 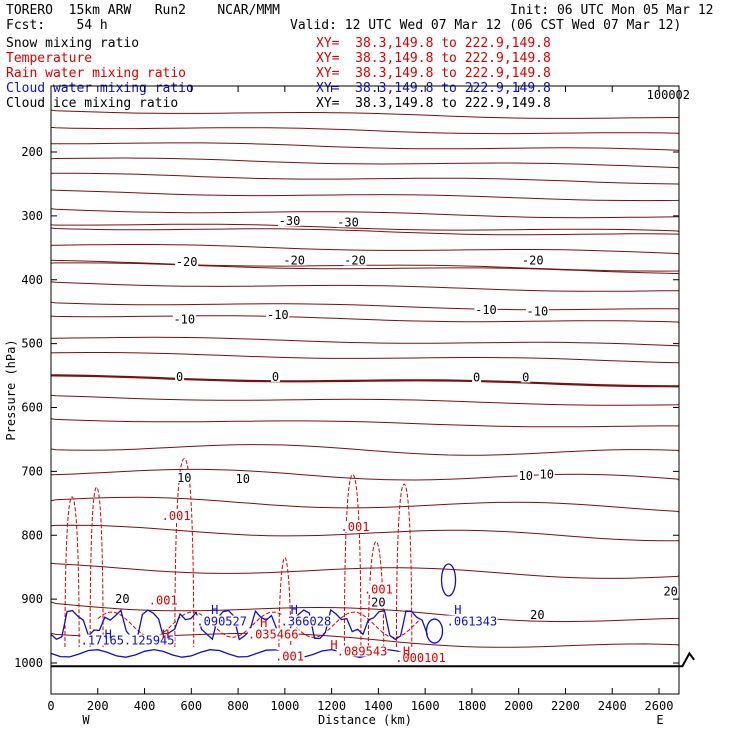 What do you see at coordinates (100, 88) in the screenshot?
I see `legend-label-cloudwater: Cloud water mixing ratio` at bounding box center [100, 88].